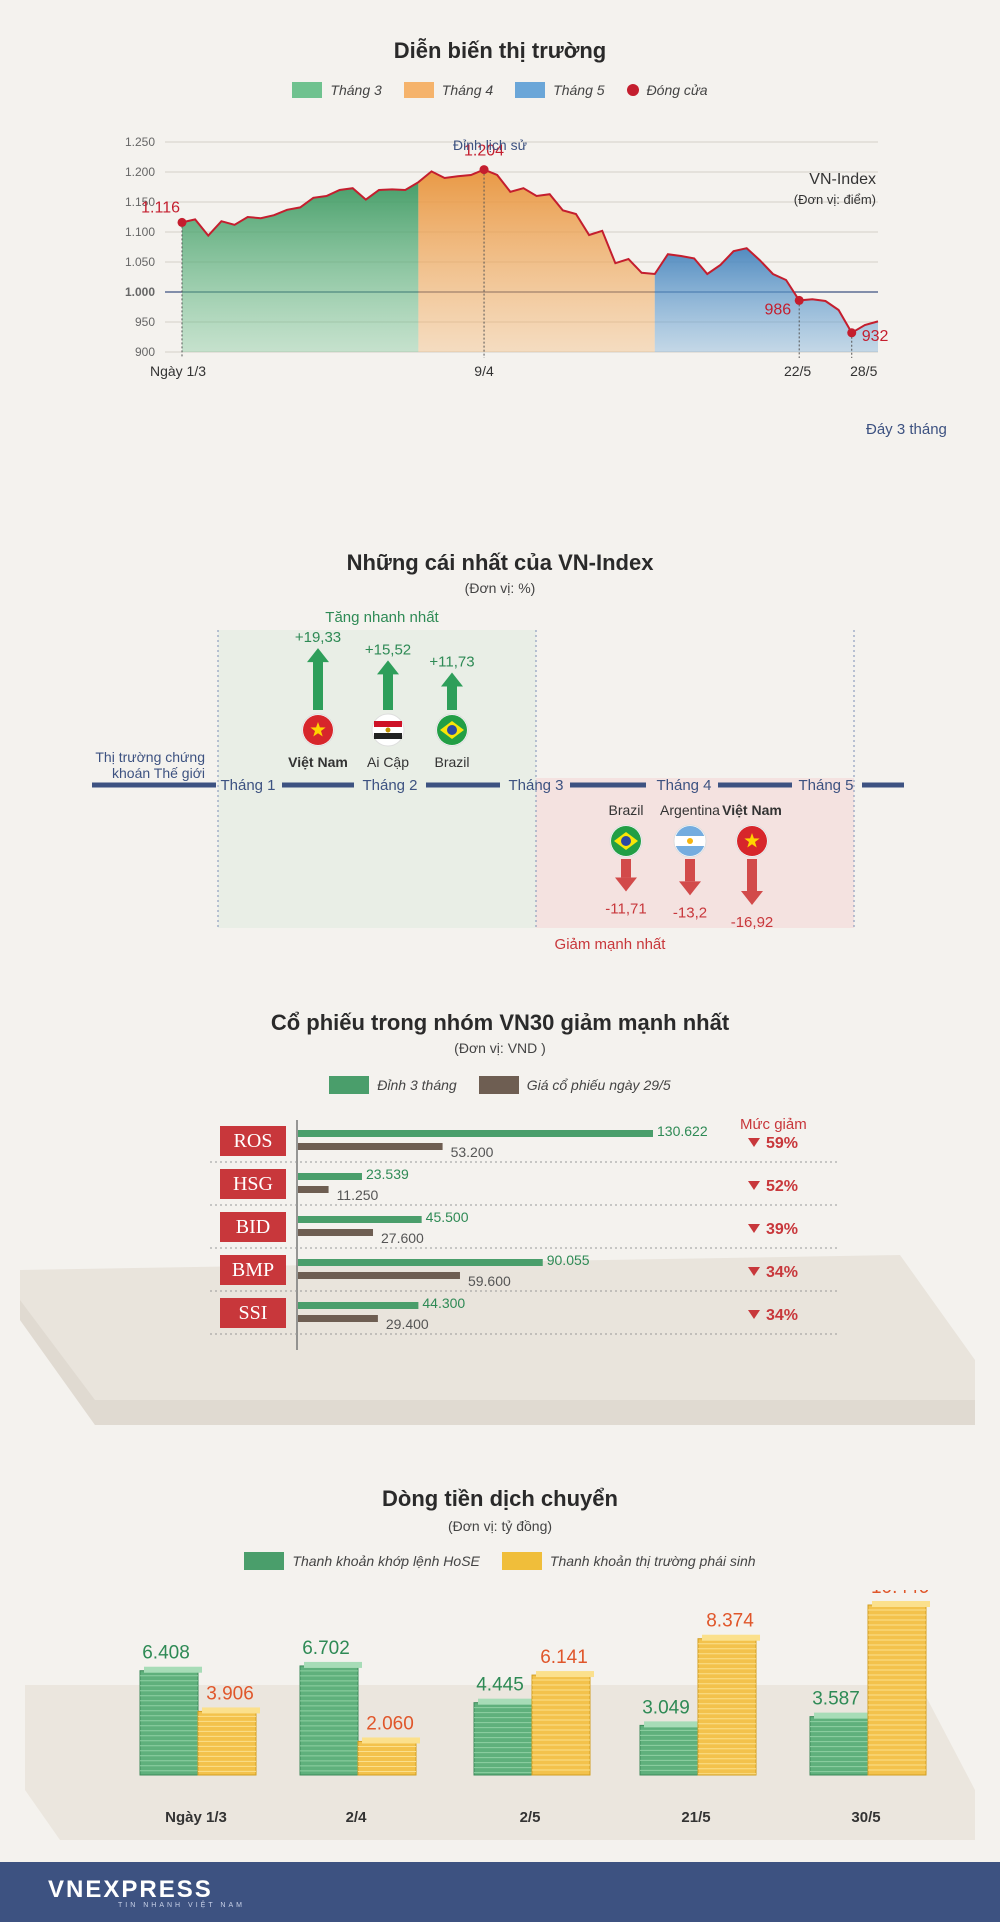  Describe the element at coordinates (326, 1648) in the screenshot. I see `hose-value: 6.702` at that location.